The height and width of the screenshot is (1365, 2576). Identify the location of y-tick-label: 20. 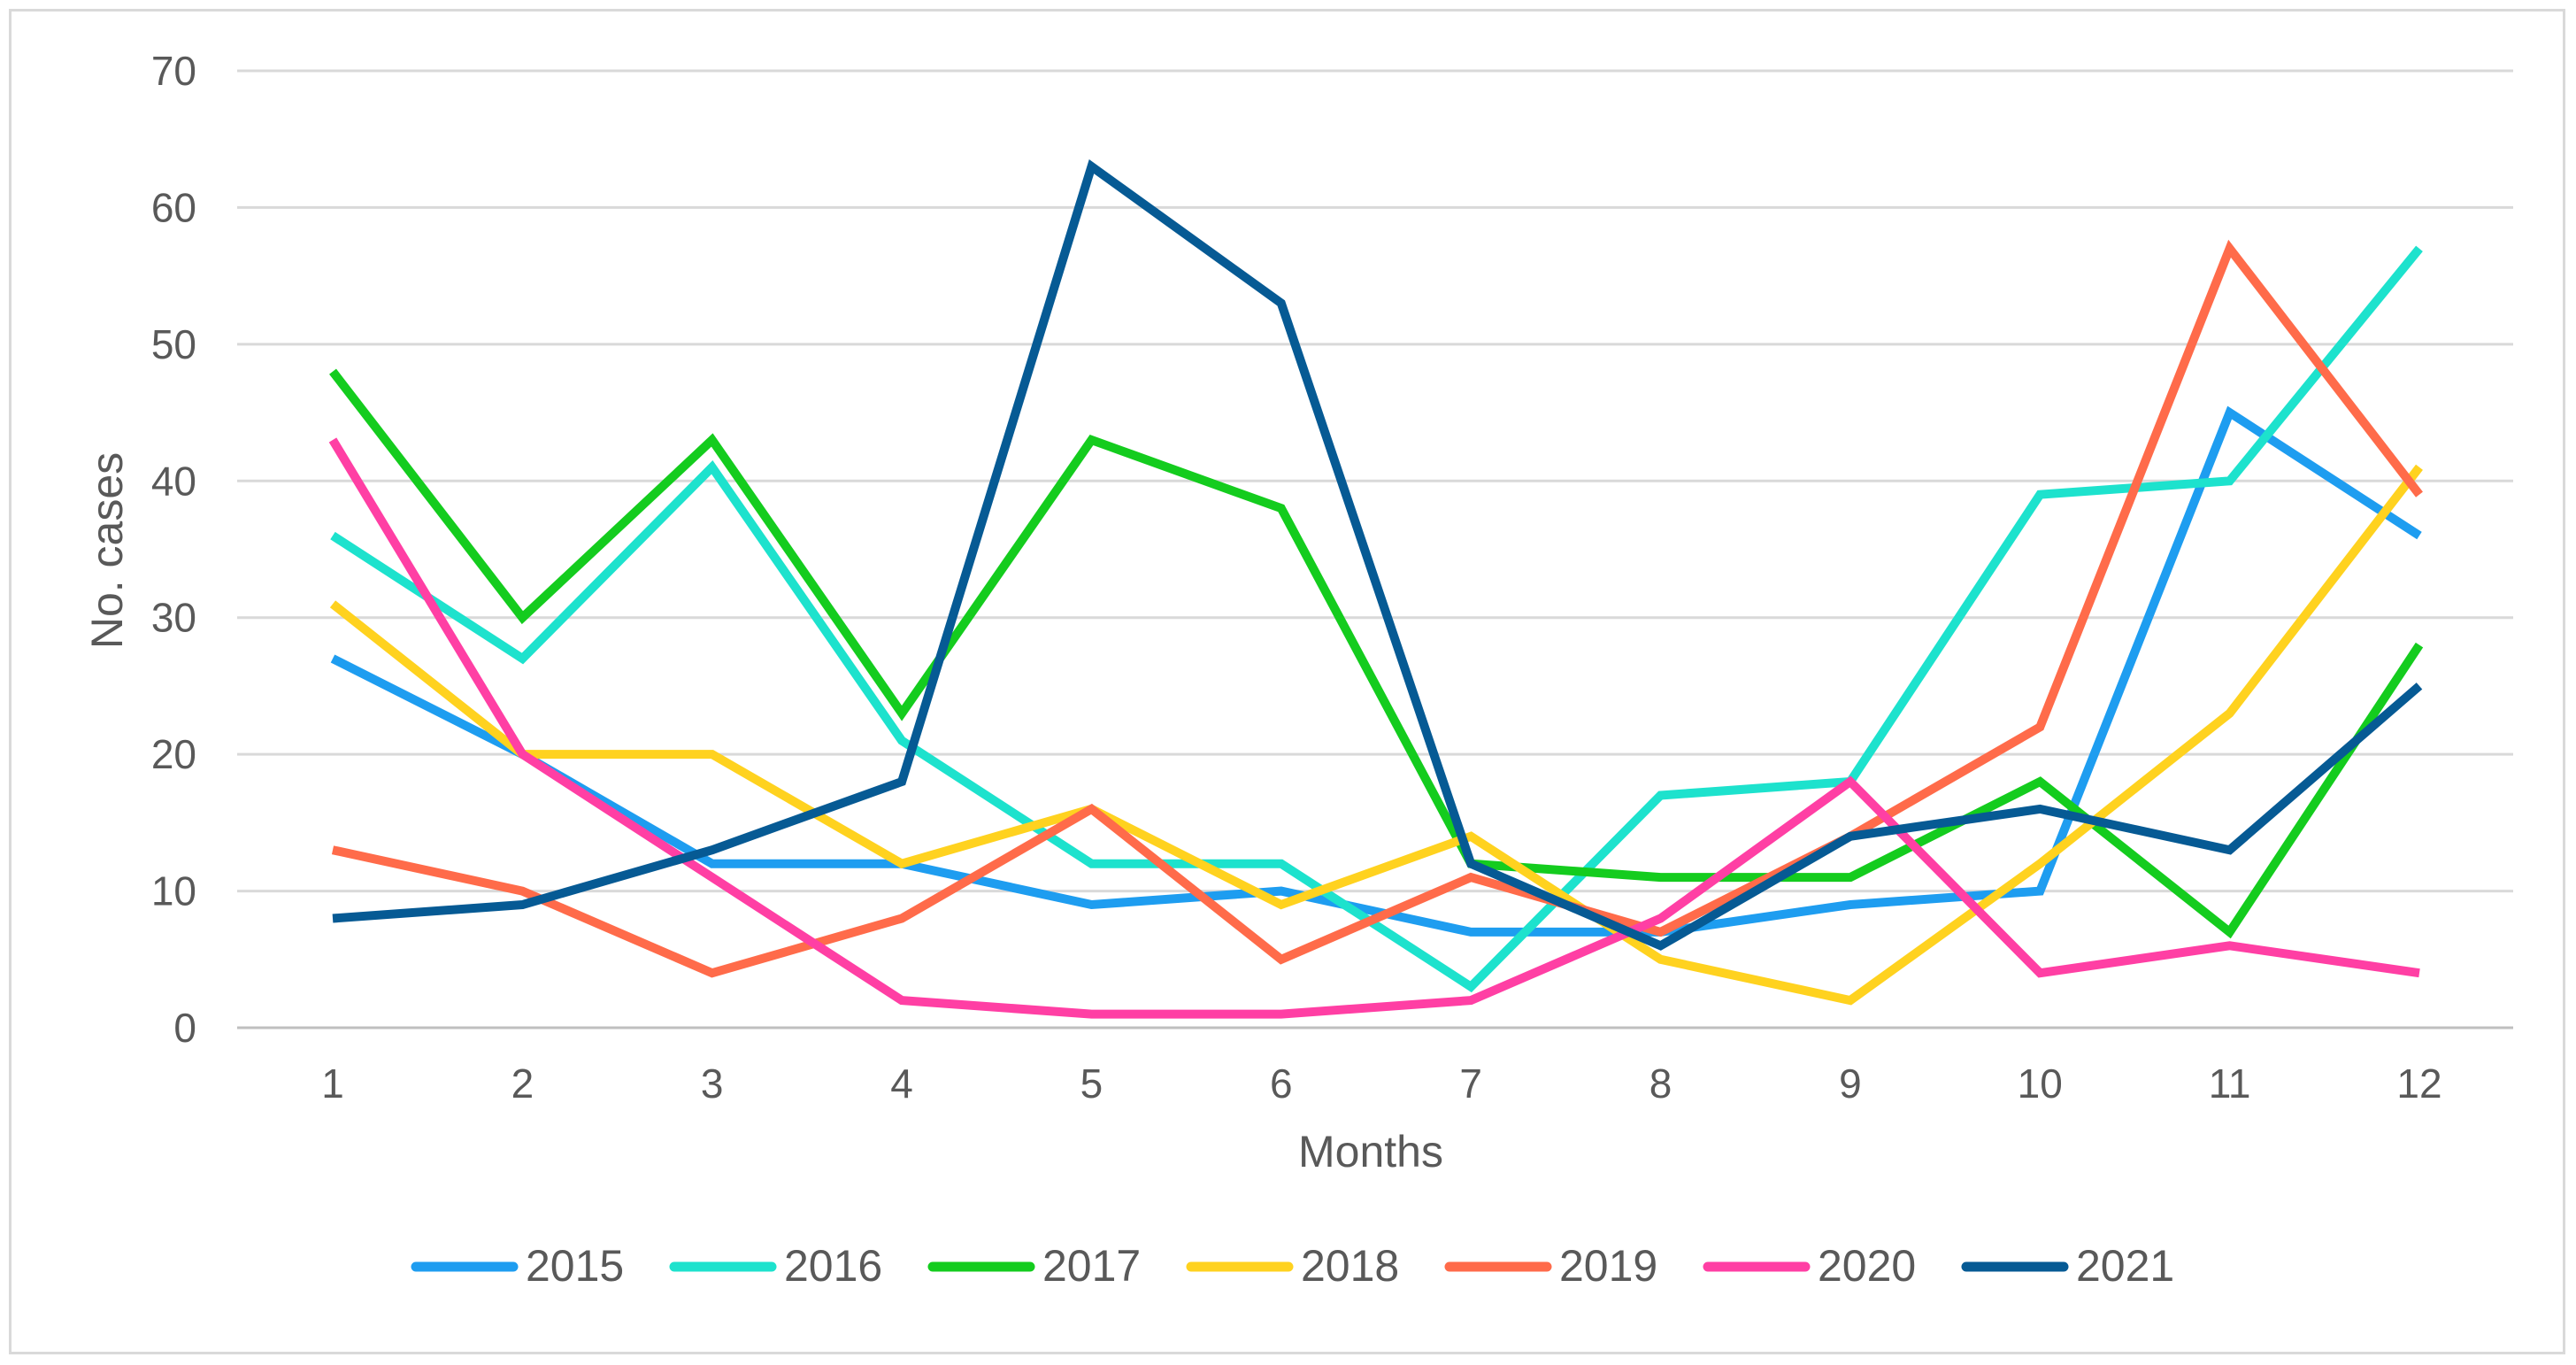
(173, 754).